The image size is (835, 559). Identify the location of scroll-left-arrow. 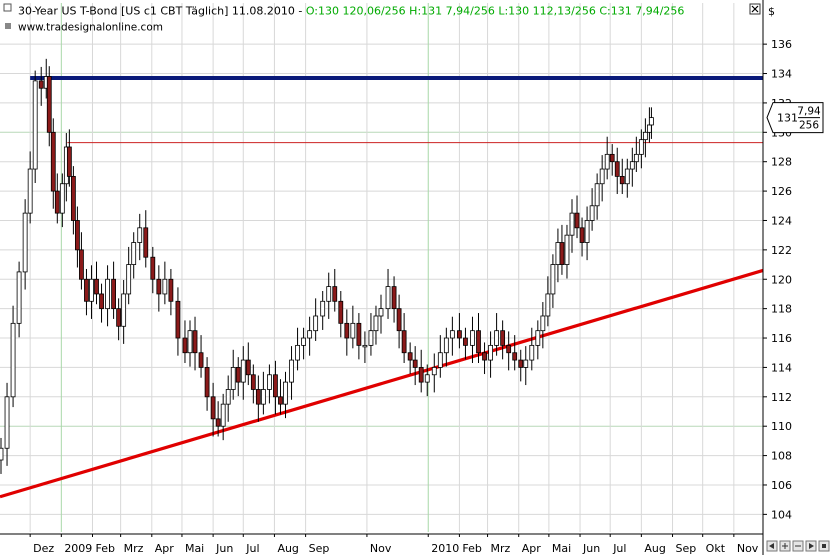
(771, 546).